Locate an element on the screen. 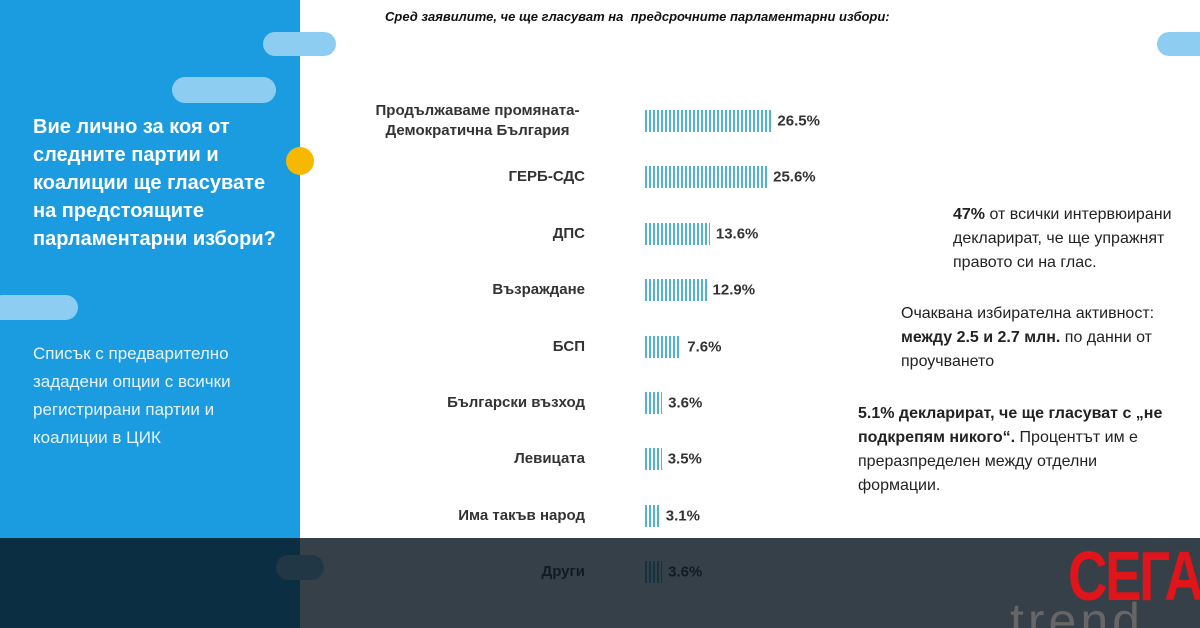 This screenshot has height=628, width=1200. value-label: 3.5% is located at coordinates (684, 459).